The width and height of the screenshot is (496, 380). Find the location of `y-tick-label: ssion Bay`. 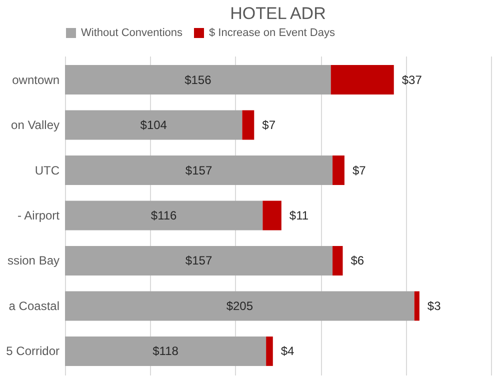

y-tick-label: ssion Bay is located at coordinates (33, 261).